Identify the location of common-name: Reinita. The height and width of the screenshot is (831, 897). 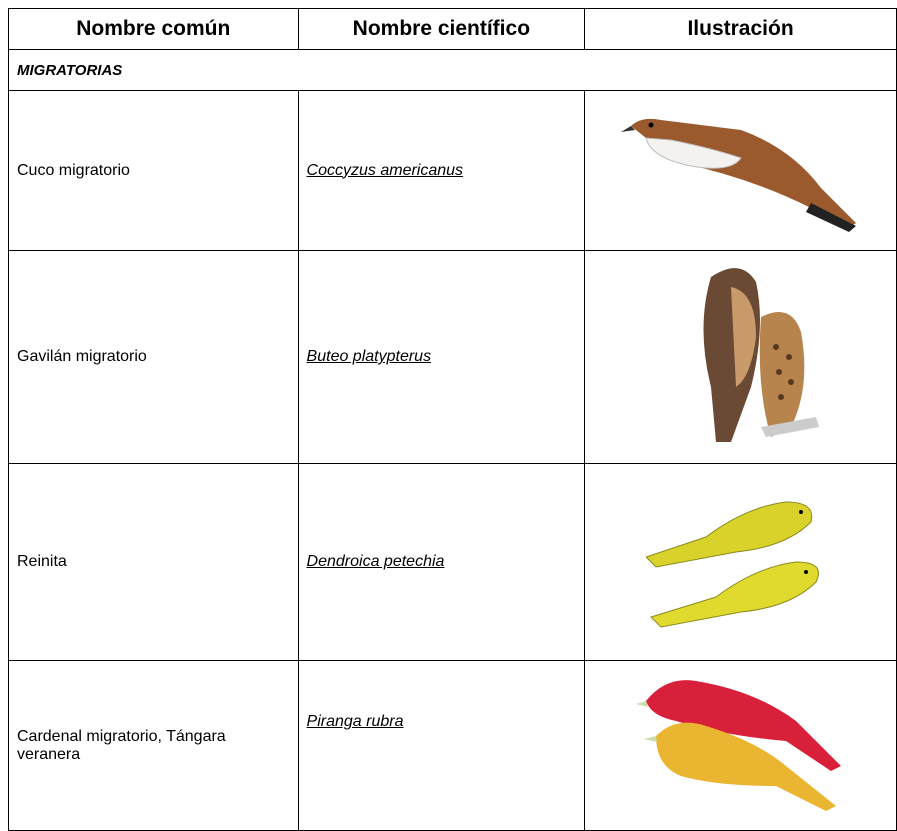
(153, 562).